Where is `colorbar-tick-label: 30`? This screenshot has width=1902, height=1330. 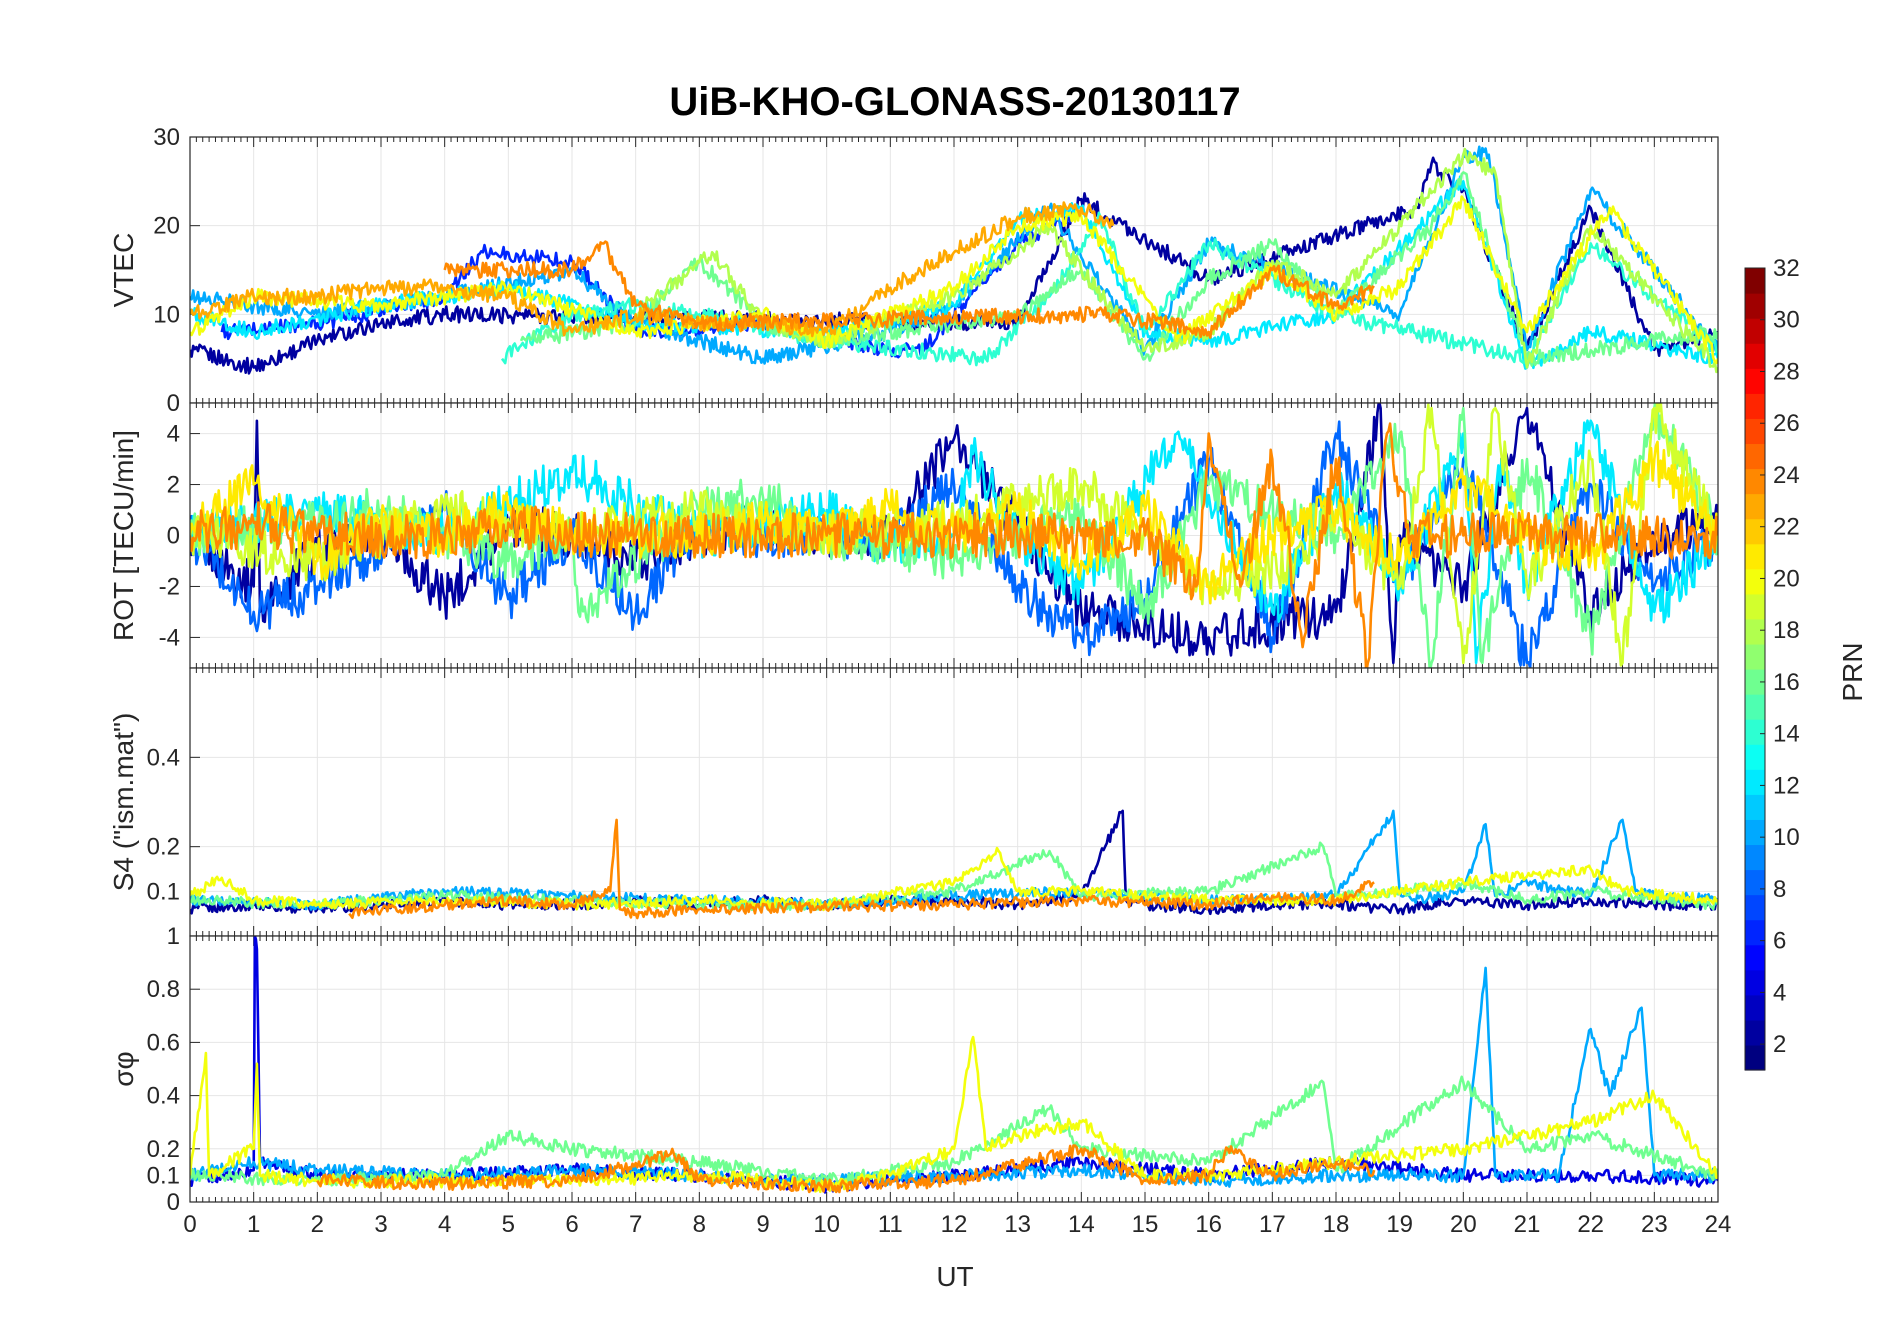 colorbar-tick-label: 30 is located at coordinates (1786, 320).